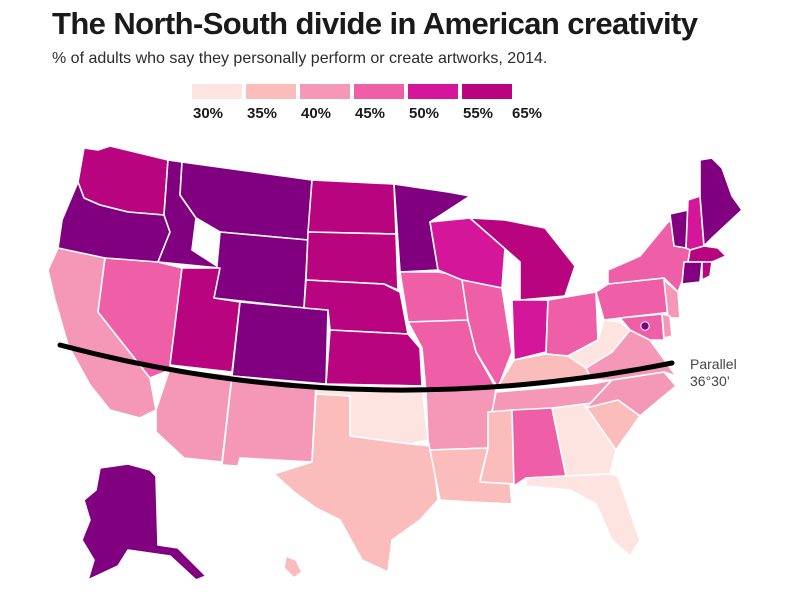  I want to click on state-CO, so click(280, 343).